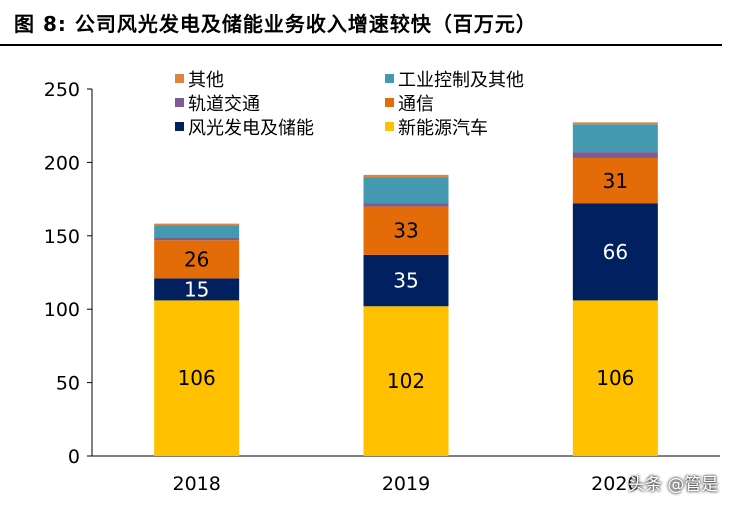  I want to click on title-rule, so click(361, 45).